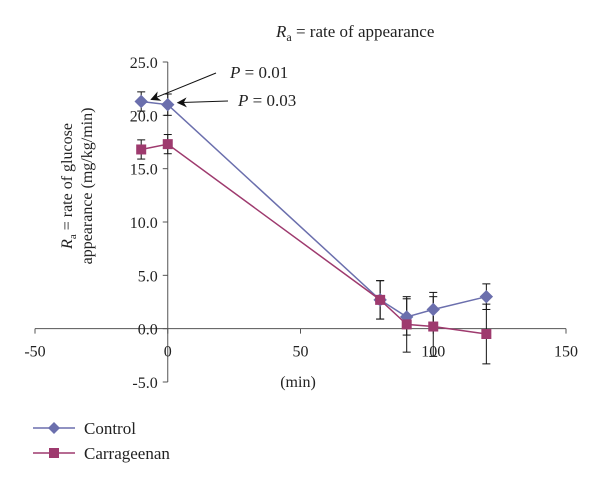  What do you see at coordinates (281, 31) in the screenshot?
I see `title-var: R` at bounding box center [281, 31].